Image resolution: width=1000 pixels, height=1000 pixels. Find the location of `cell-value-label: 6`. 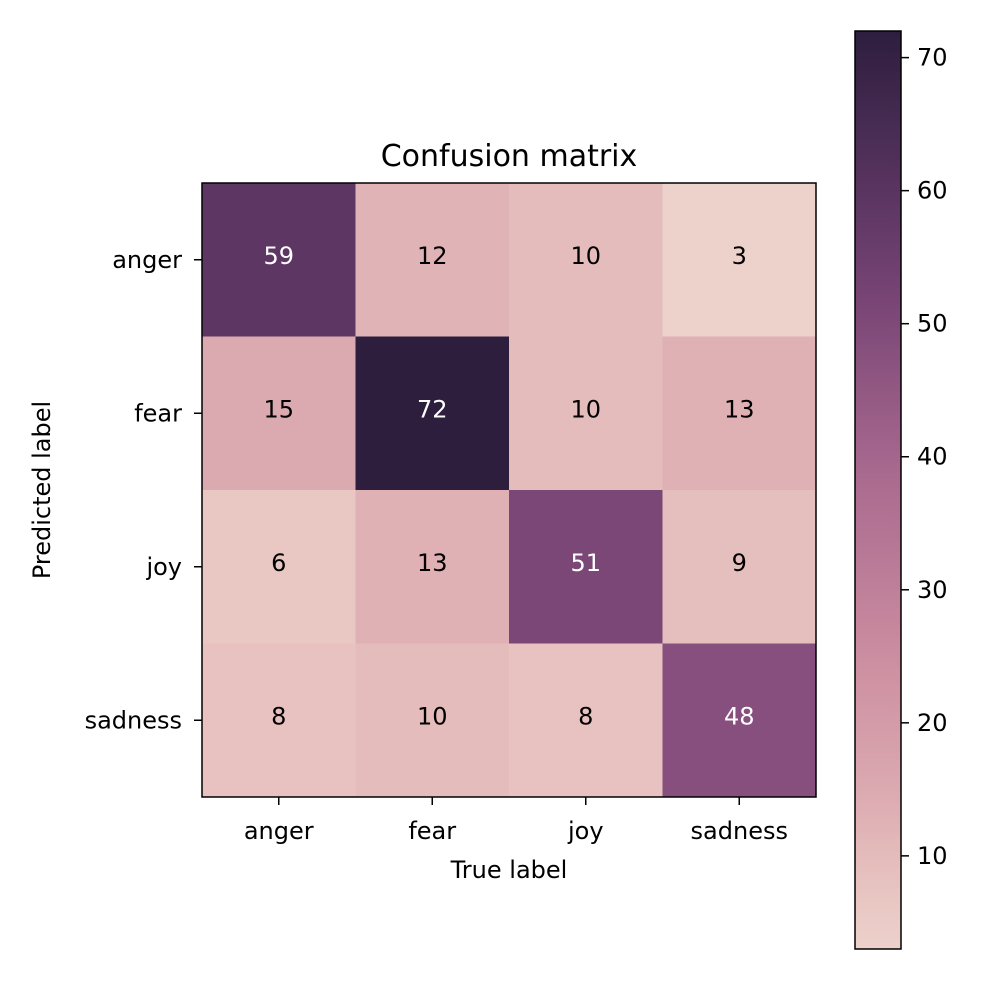

cell-value-label: 6 is located at coordinates (278, 563).